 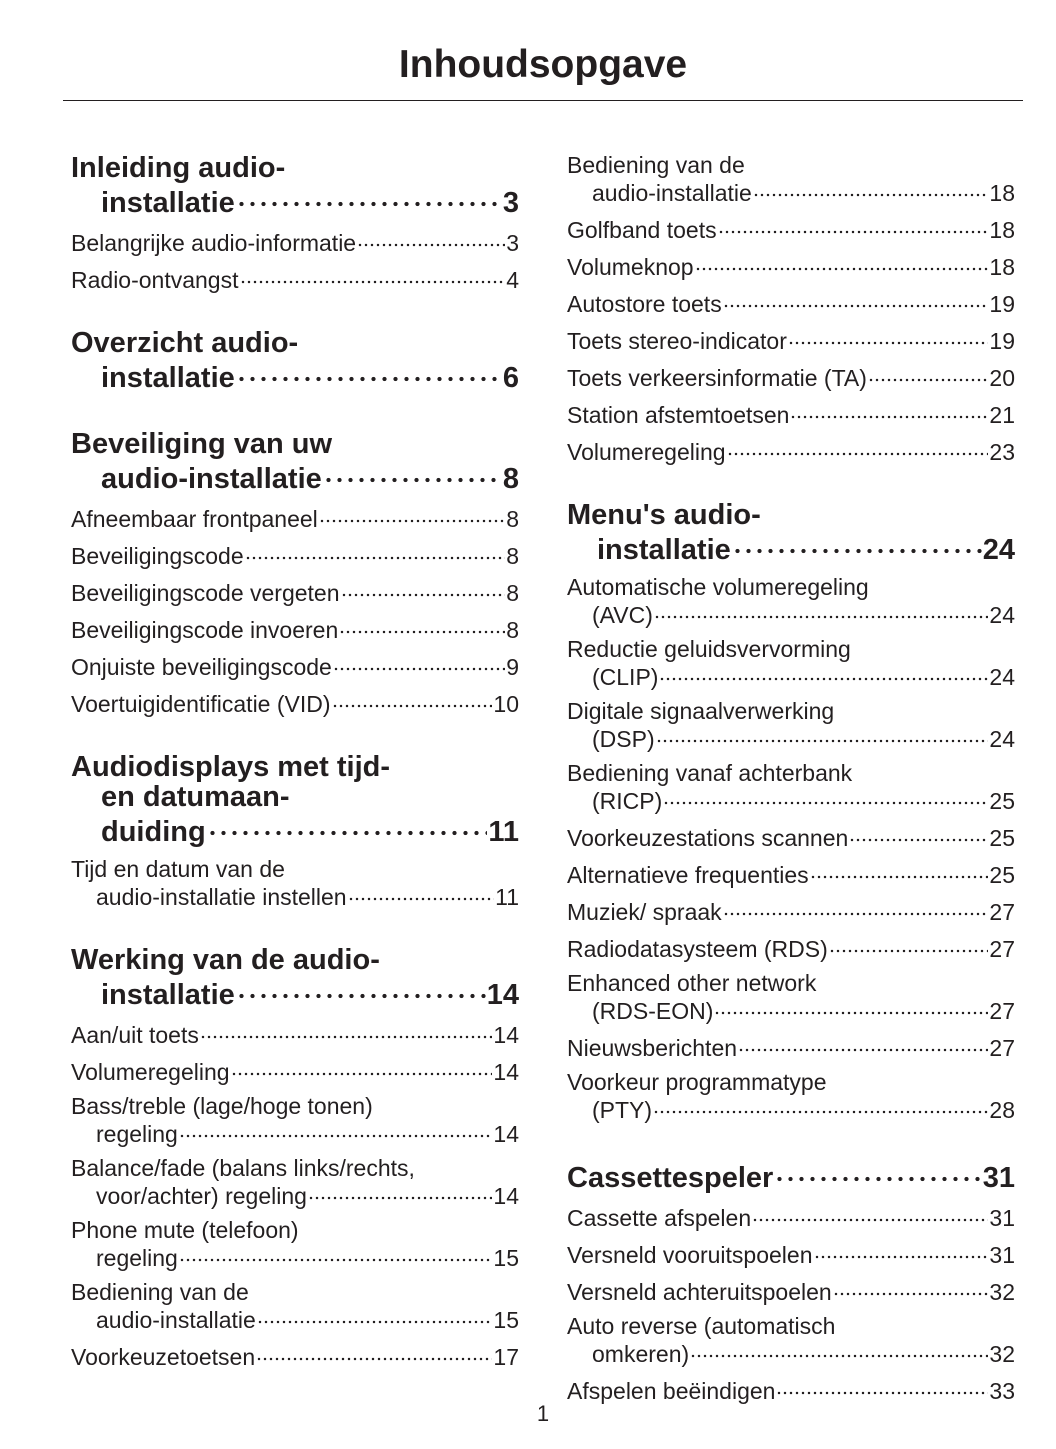 What do you see at coordinates (791, 649) in the screenshot?
I see `line: Reductie geluidsvervorming` at bounding box center [791, 649].